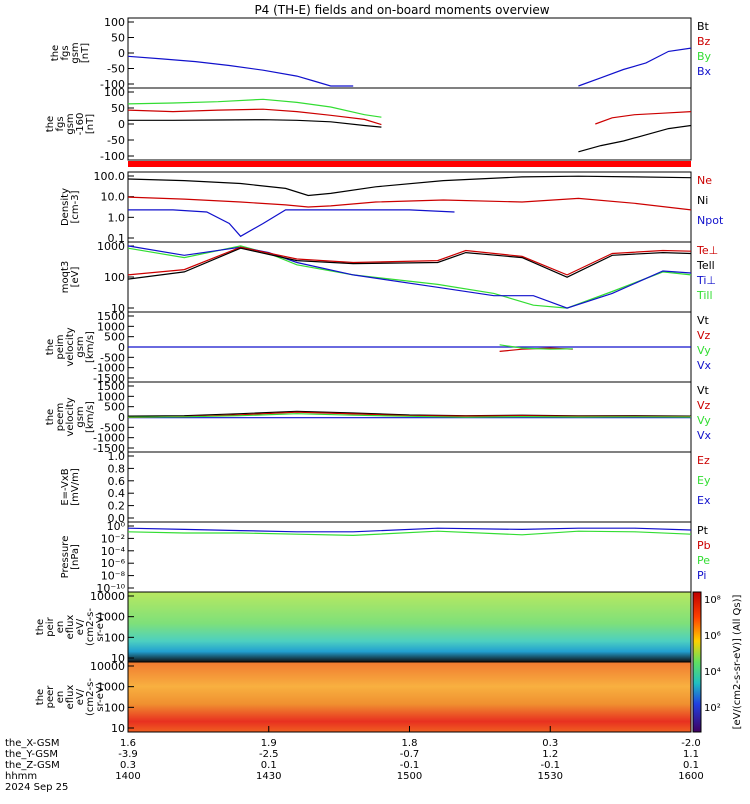 This screenshot has height=804, width=750. I want to click on y-axis-label-line: peir, so click(50, 626).